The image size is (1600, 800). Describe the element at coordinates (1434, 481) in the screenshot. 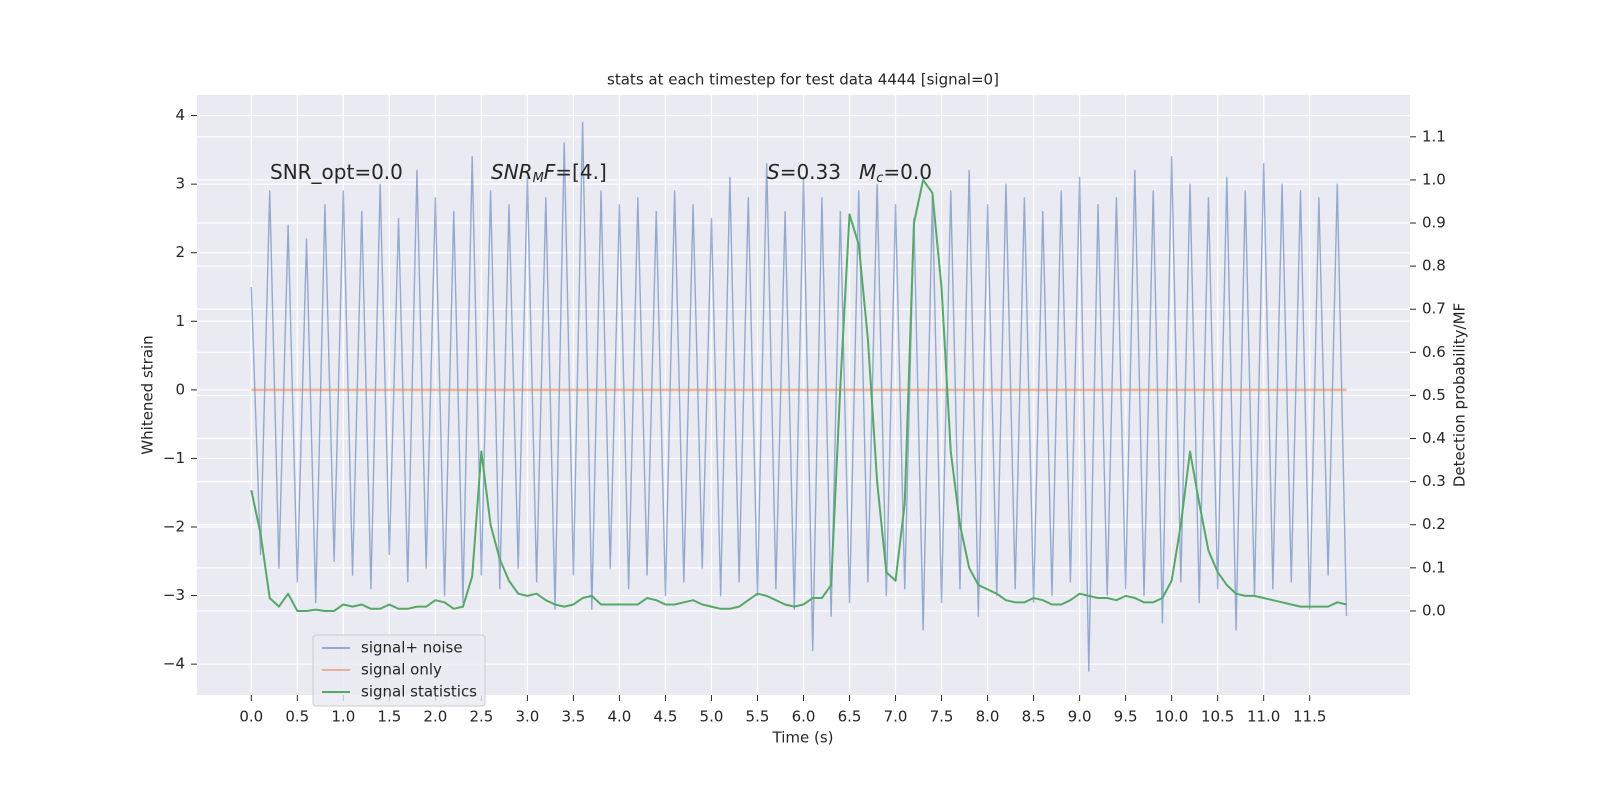

I see `y2-tick-label: 0.3` at that location.